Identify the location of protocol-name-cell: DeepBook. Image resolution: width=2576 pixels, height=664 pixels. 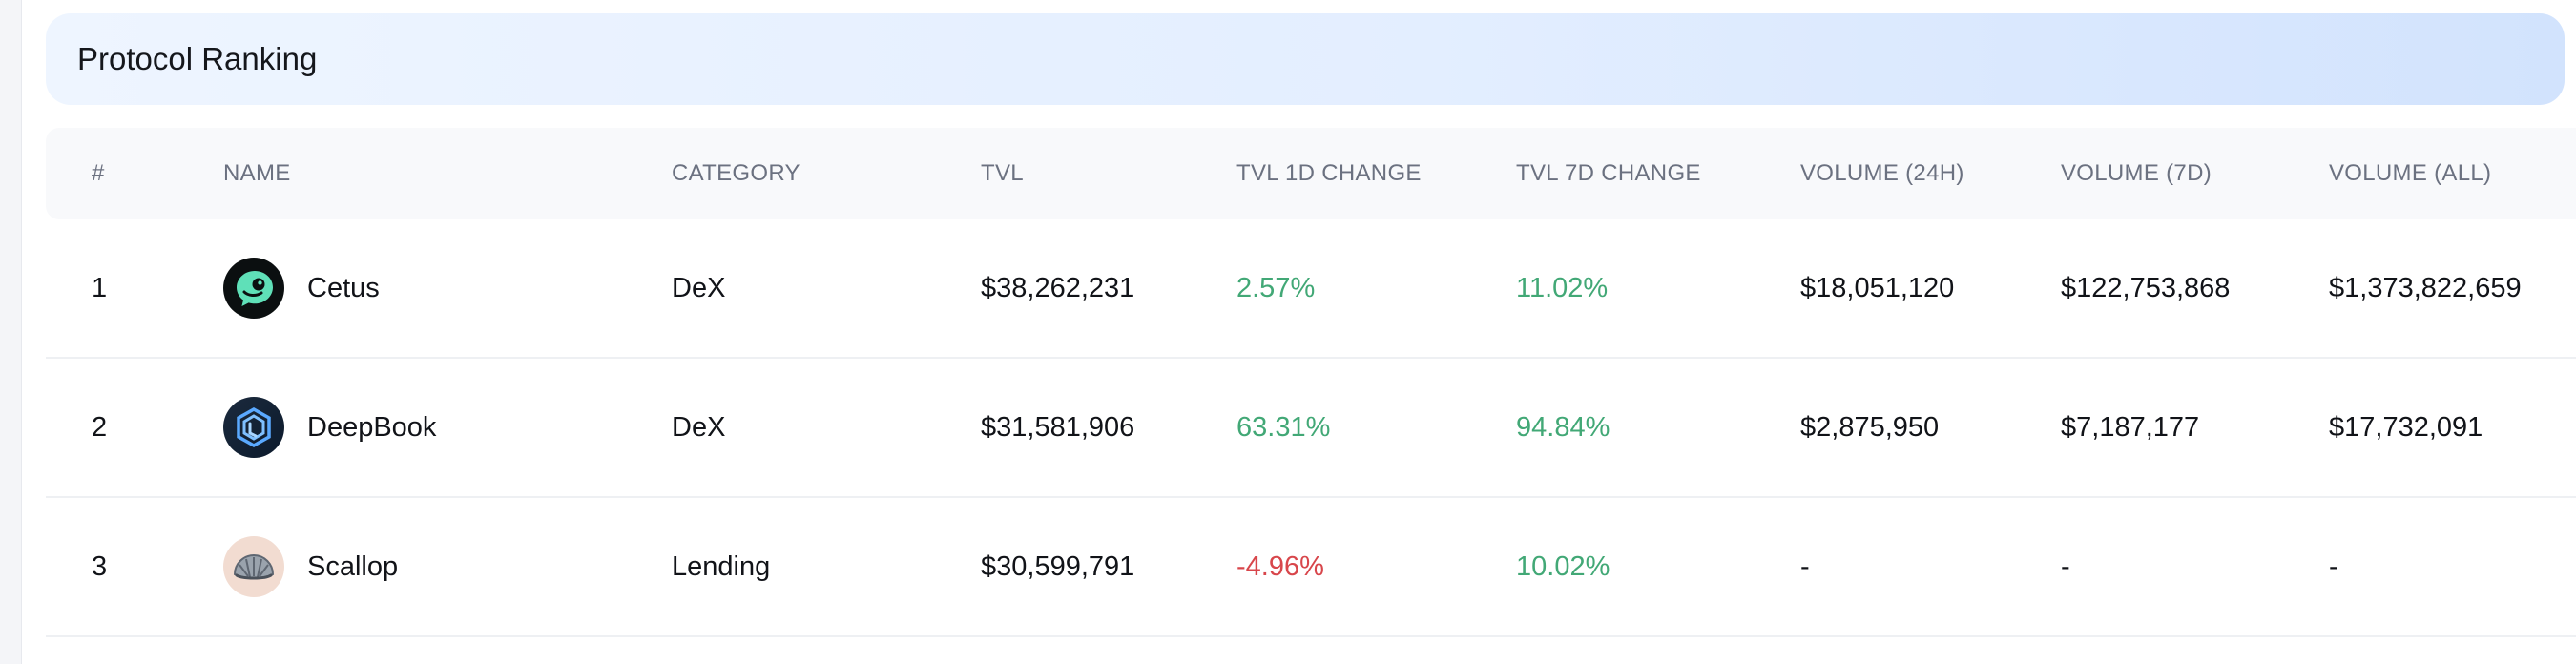
(329, 427).